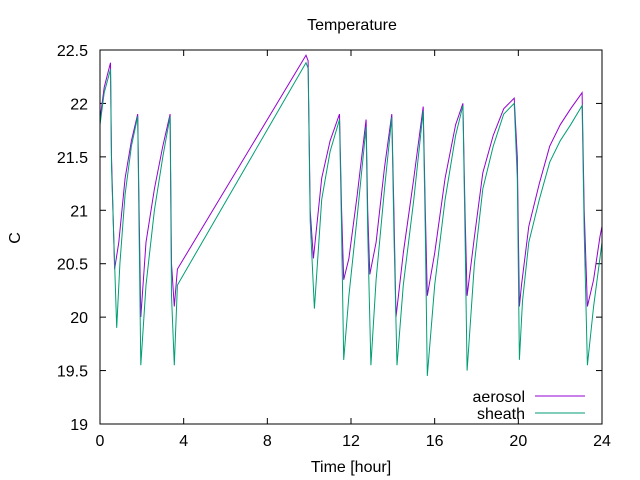 The width and height of the screenshot is (640, 480). What do you see at coordinates (100, 441) in the screenshot?
I see `x-tick-label-0: 0` at bounding box center [100, 441].